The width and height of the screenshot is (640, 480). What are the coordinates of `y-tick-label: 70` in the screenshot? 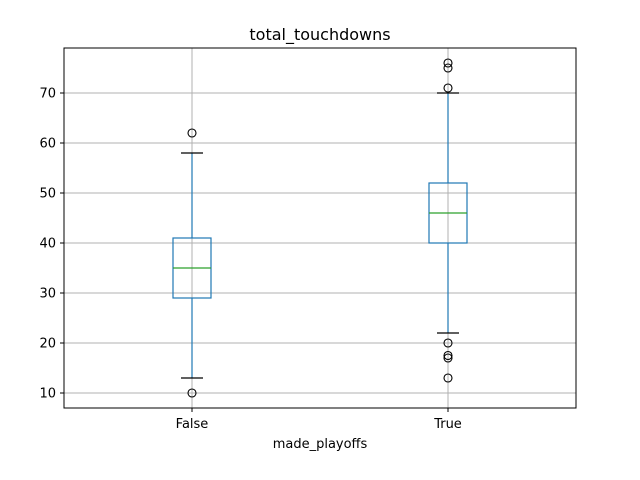 It's located at (47, 94).